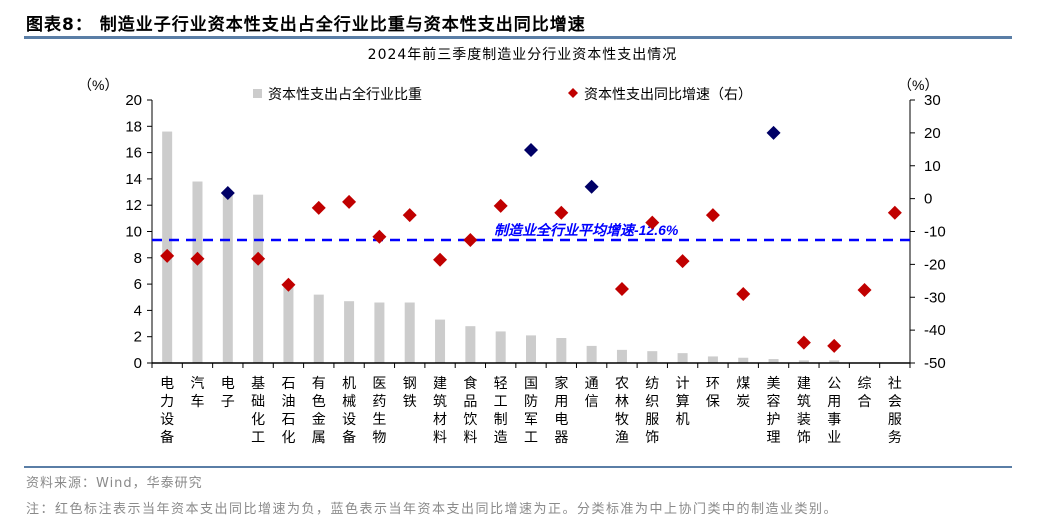  What do you see at coordinates (561, 401) in the screenshot?
I see `x-axis-category-label: 用` at bounding box center [561, 401].